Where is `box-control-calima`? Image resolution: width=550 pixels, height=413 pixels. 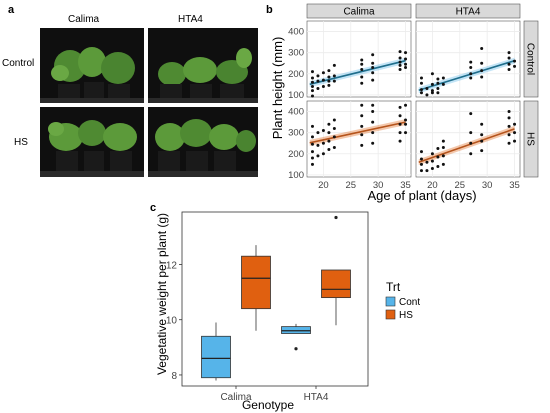
box-control-calima is located at coordinates (216, 357).